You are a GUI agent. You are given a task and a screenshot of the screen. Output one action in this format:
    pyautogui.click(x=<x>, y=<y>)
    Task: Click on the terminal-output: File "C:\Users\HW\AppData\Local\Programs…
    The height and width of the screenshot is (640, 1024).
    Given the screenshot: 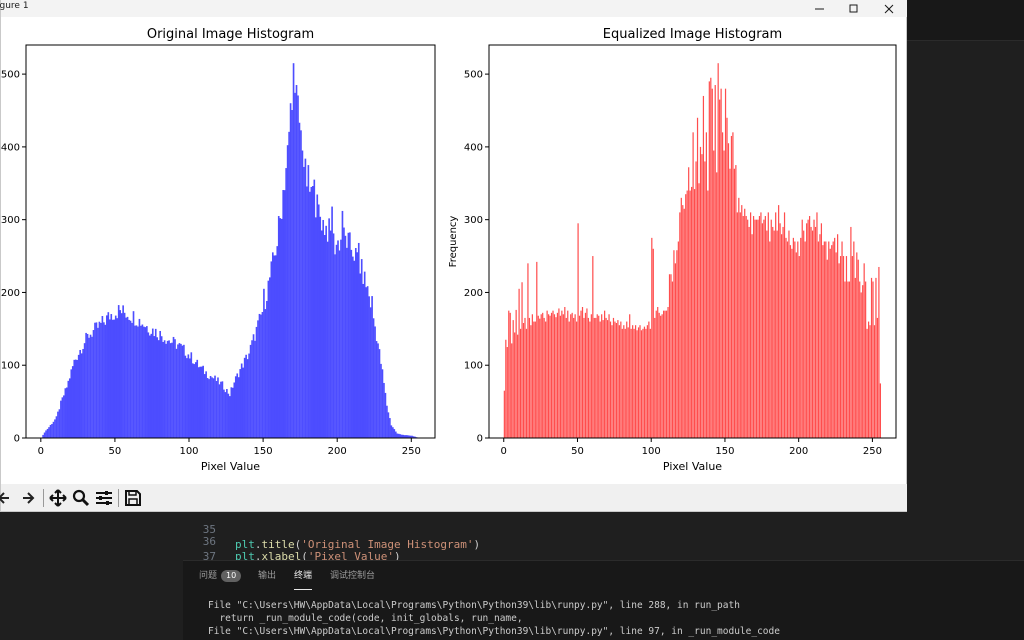 What is the action you would take?
    pyautogui.click(x=494, y=618)
    